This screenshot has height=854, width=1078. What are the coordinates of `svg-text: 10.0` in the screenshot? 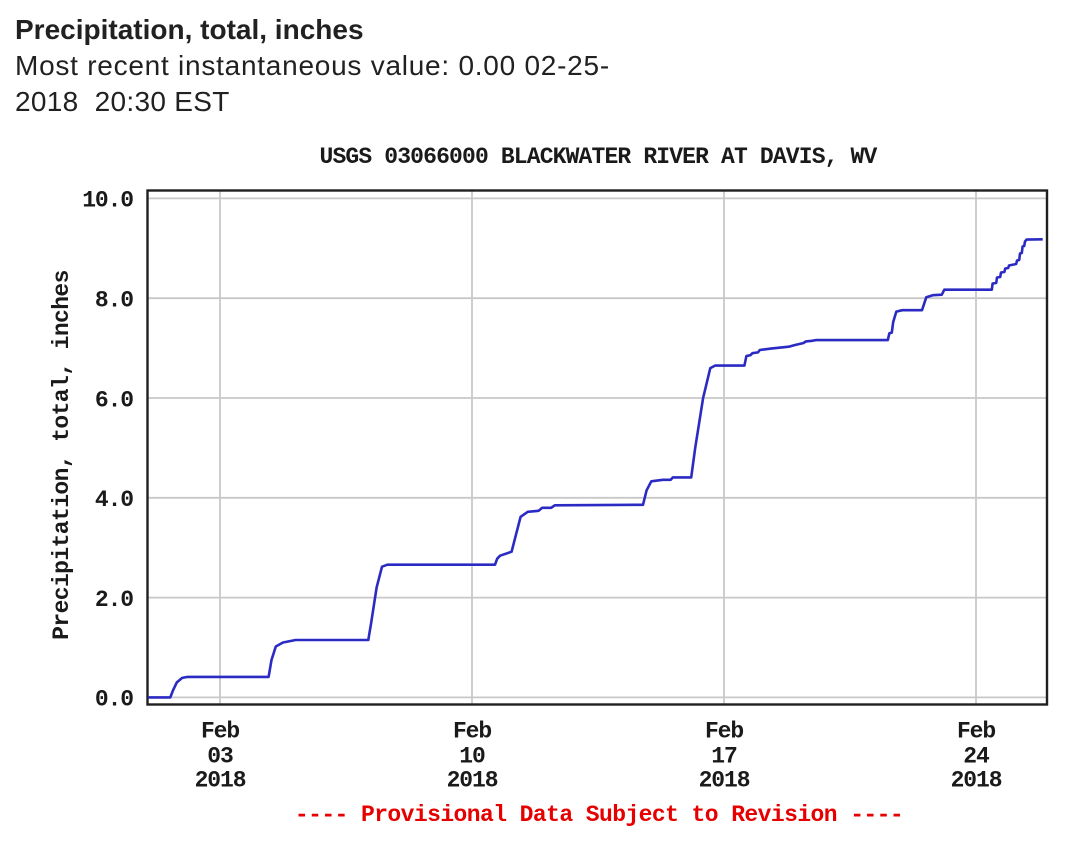 It's located at (107, 201).